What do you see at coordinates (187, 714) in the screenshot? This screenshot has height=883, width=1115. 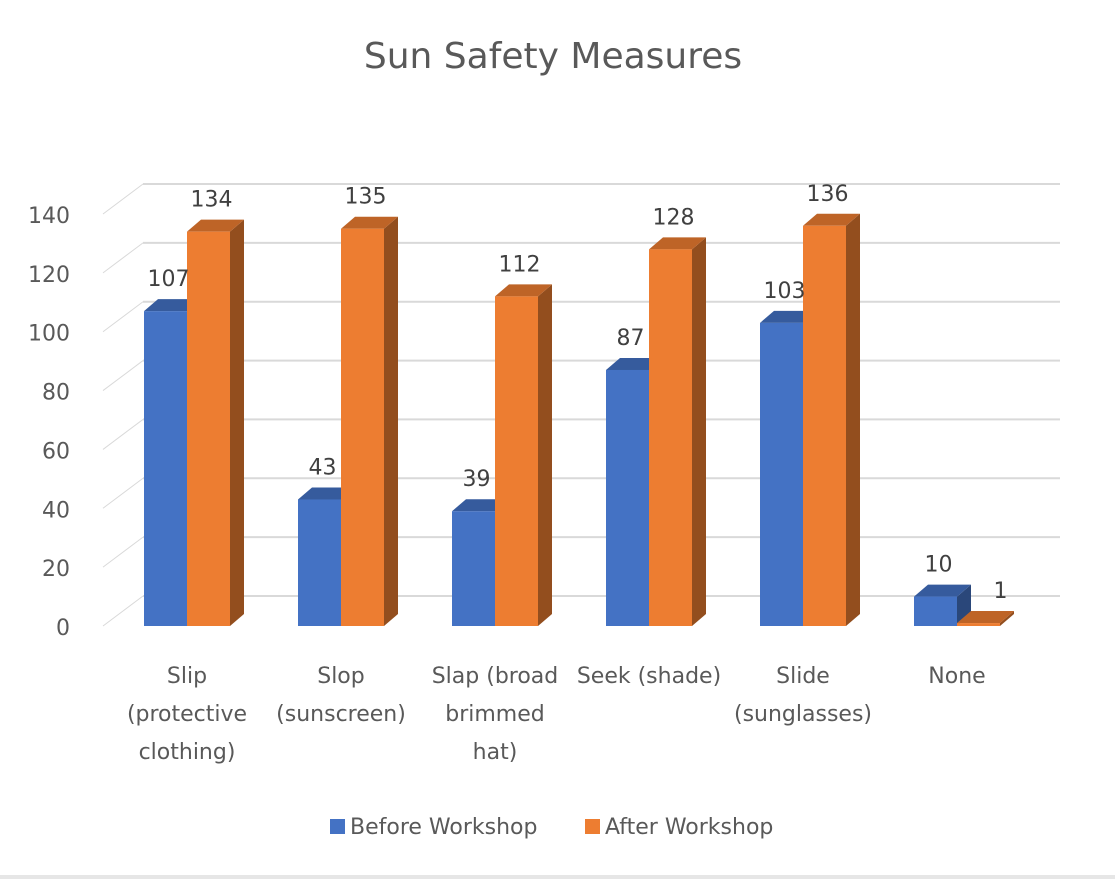 I see `x-tick-label: Slip (protective clothing)` at bounding box center [187, 714].